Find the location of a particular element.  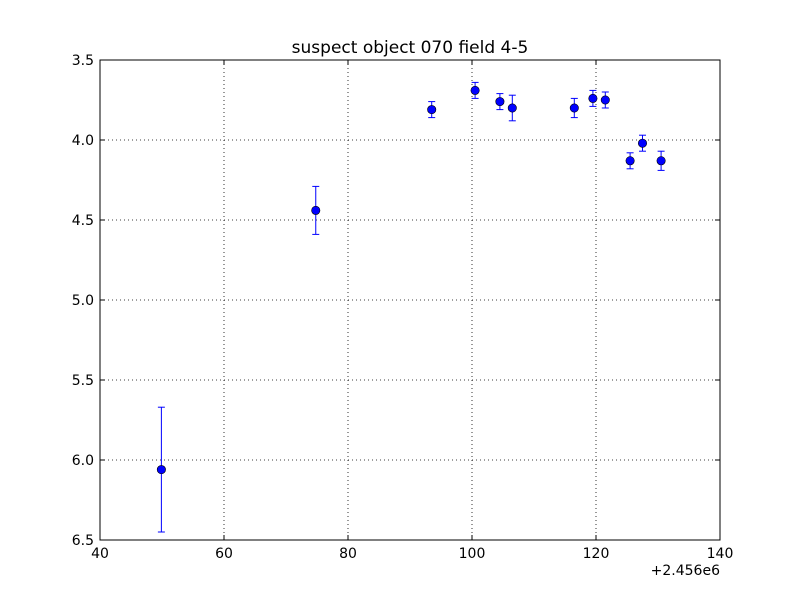

y-tick-label: 4.5 is located at coordinates (83, 221).